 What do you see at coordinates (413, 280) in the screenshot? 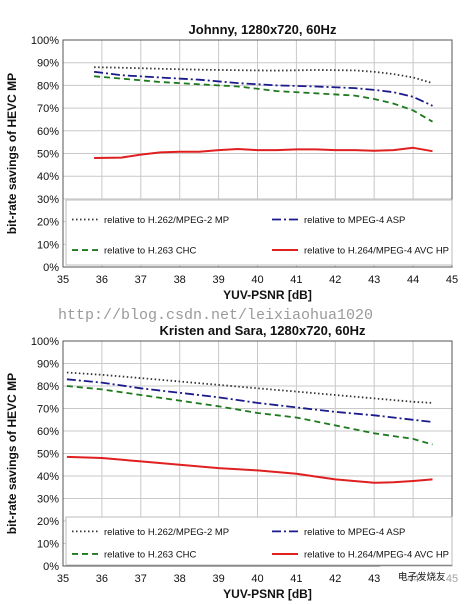
I see `x-tick-label: 44` at bounding box center [413, 280].